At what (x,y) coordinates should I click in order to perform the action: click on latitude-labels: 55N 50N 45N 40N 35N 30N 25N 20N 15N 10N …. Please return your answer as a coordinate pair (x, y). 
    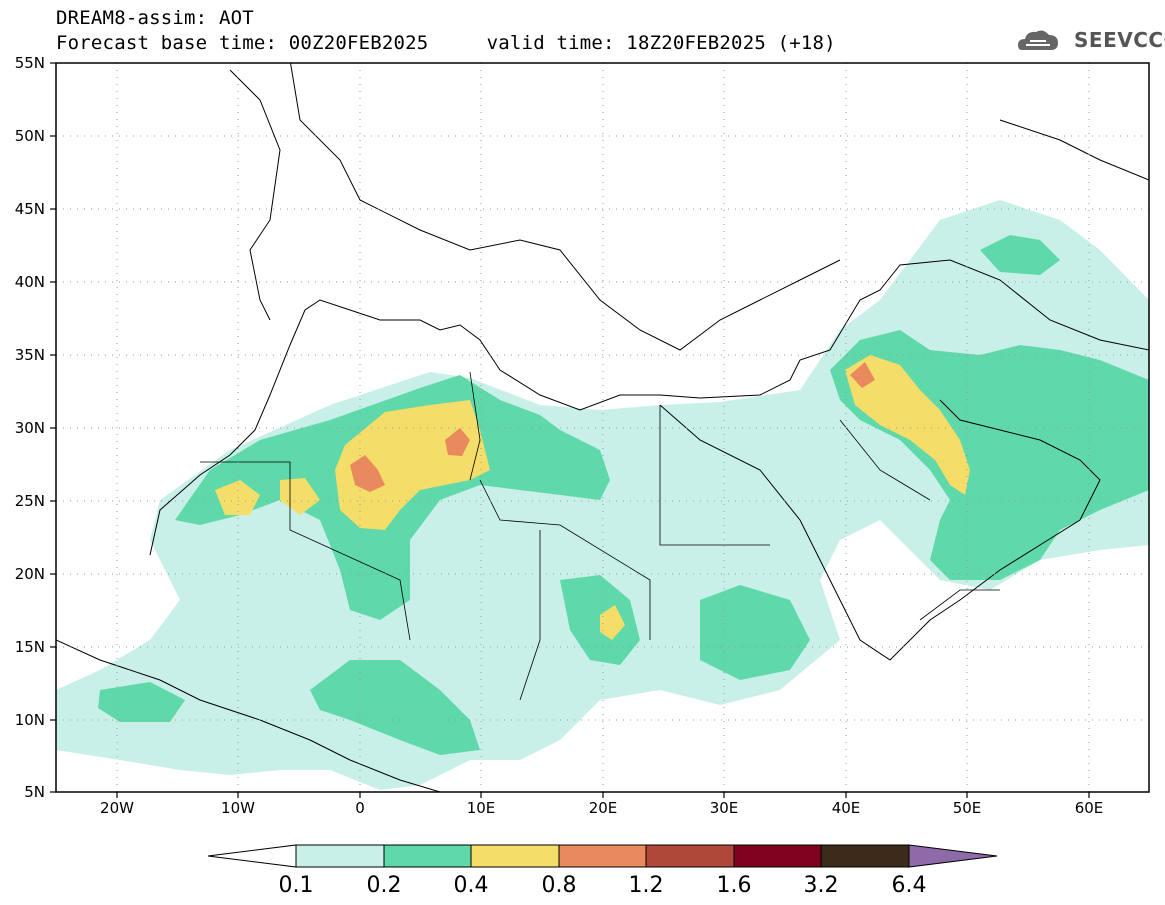
    Looking at the image, I should click on (30, 427).